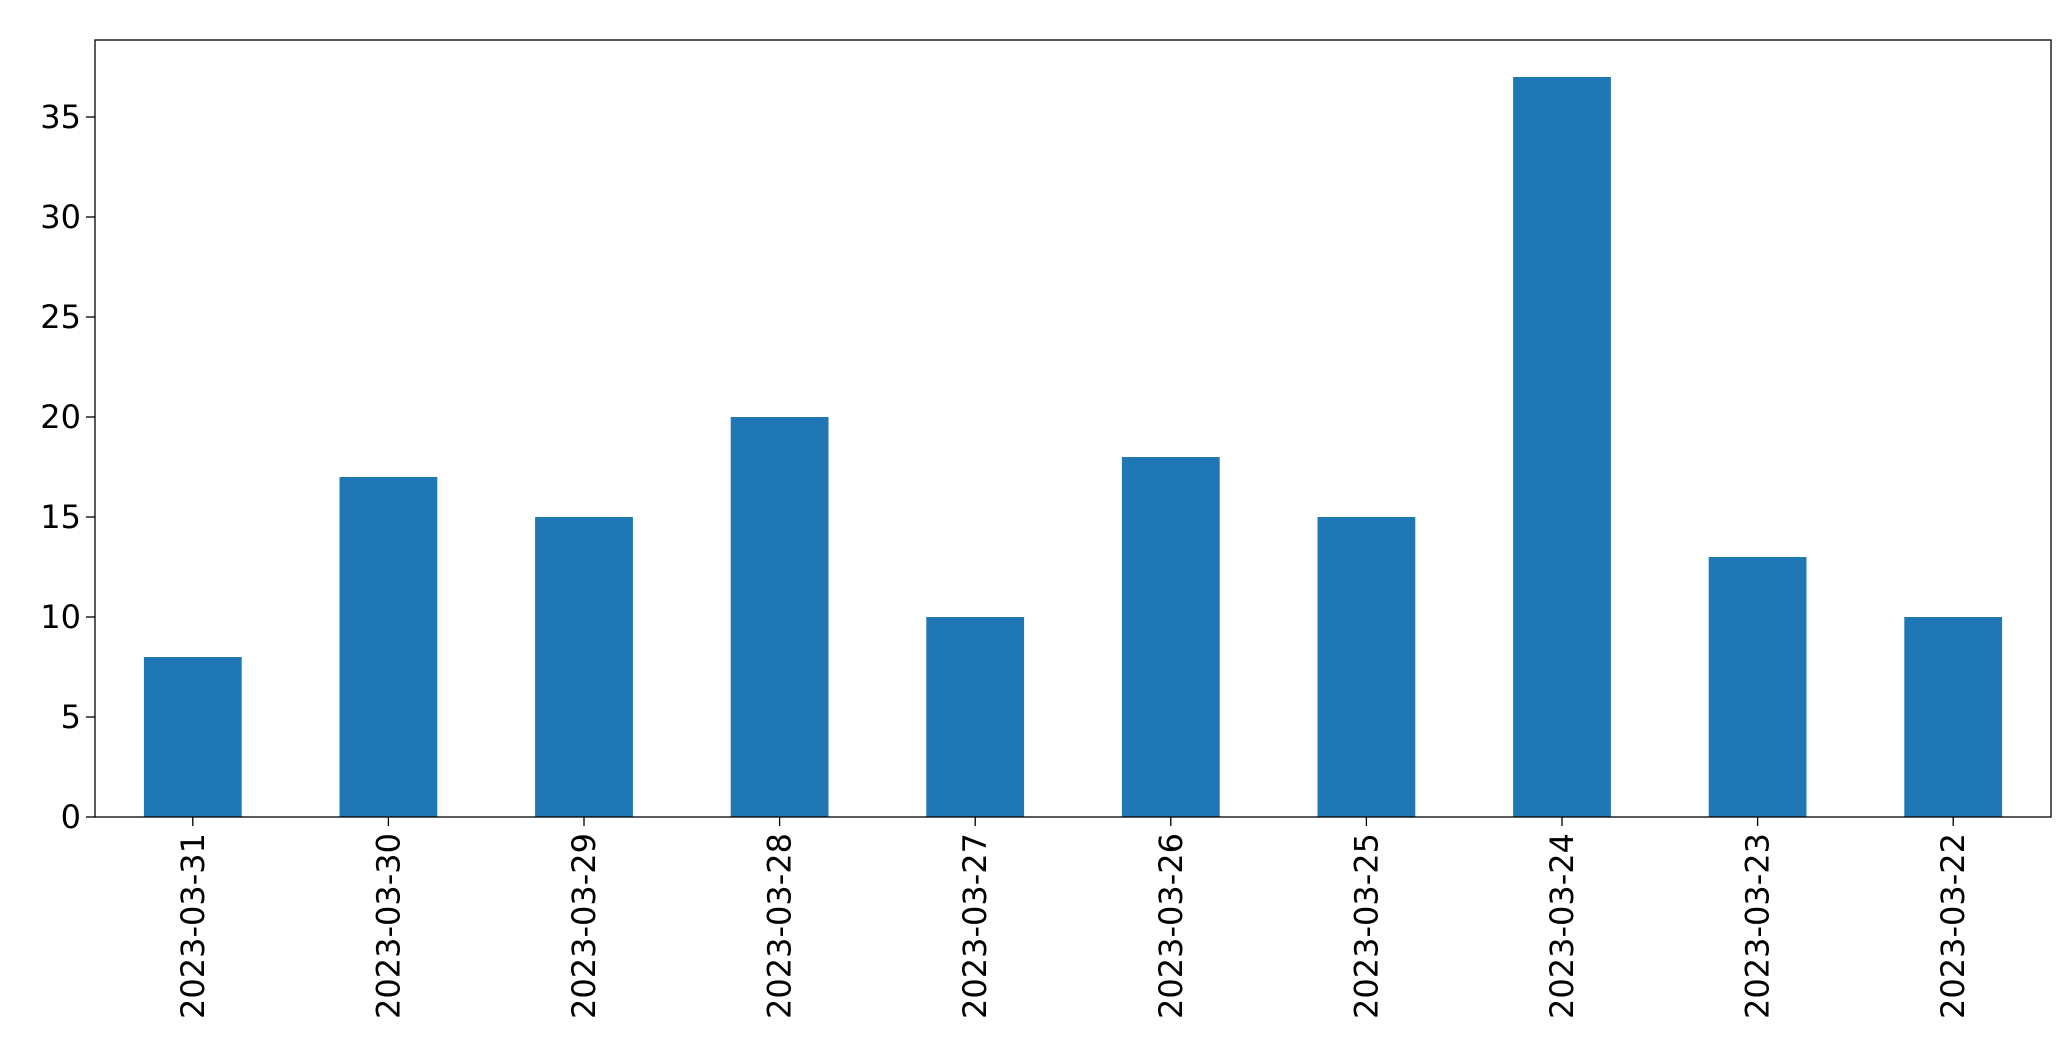 Image resolution: width=2071 pixels, height=1061 pixels. What do you see at coordinates (388, 926) in the screenshot?
I see `x-tick-label: 2023-03-30` at bounding box center [388, 926].